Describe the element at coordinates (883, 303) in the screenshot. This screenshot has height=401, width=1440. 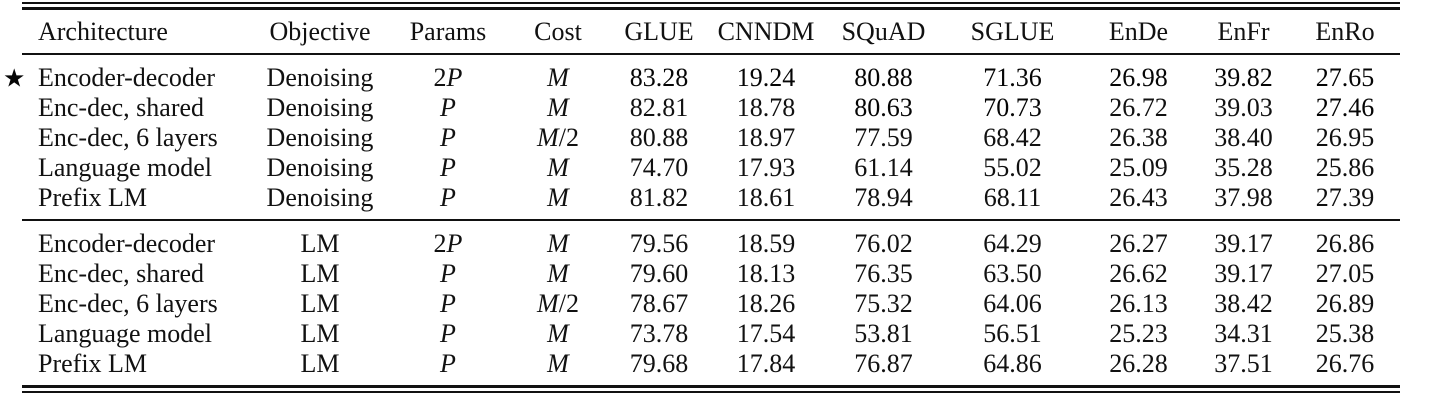
I see `squad-value-cell: 75.32` at that location.